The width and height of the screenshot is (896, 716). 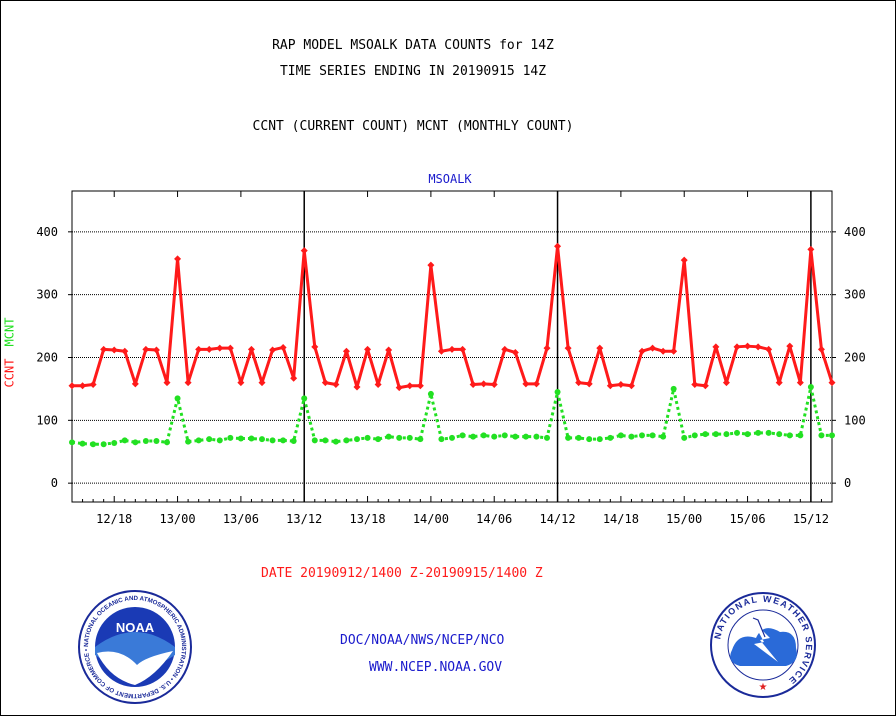 I want to click on y-tick-label-right: 0, so click(x=847, y=483).